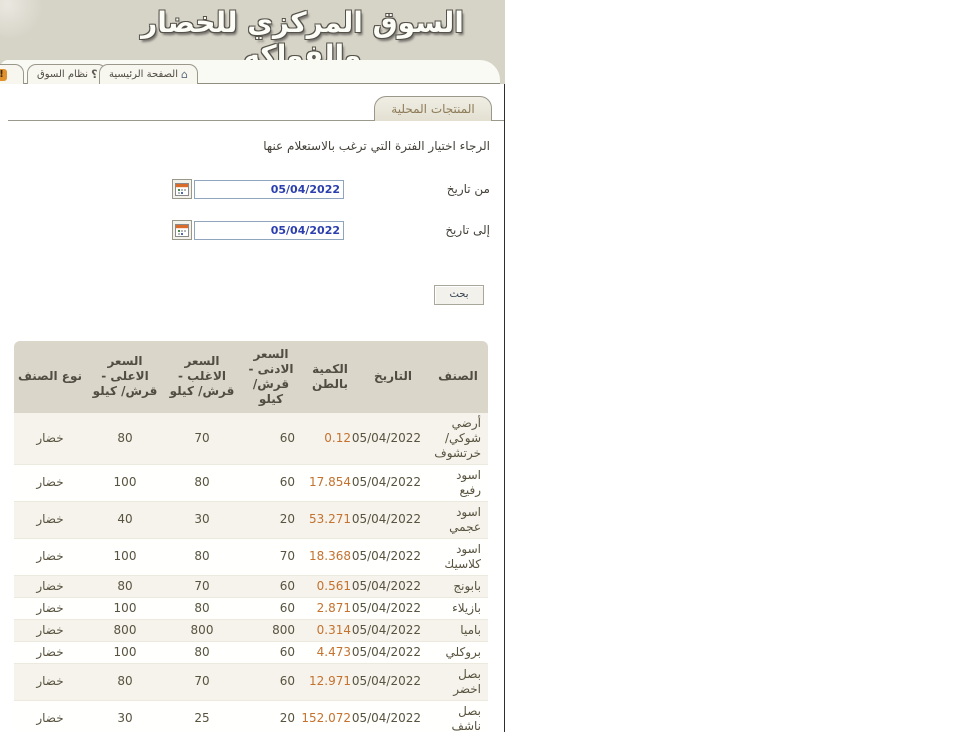  I want to click on header-type: نوع الصنف, so click(50, 376).